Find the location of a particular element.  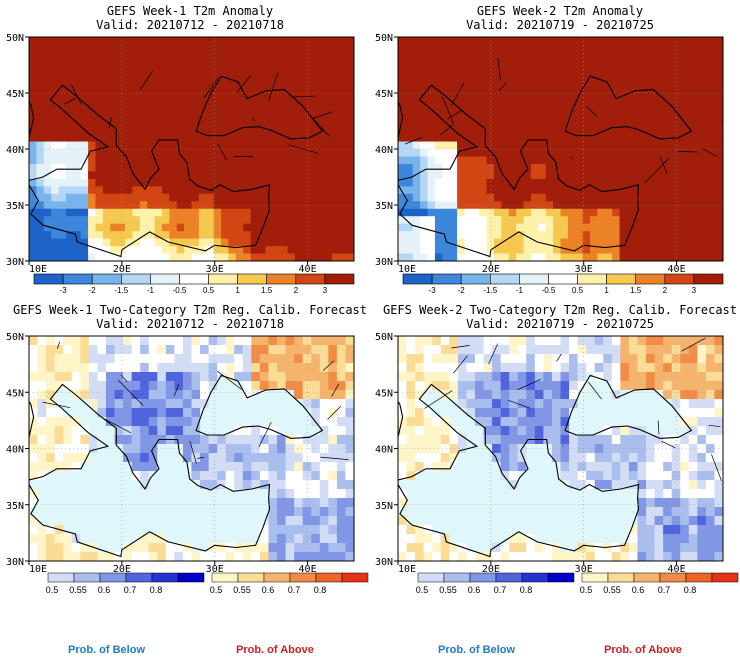

anomaly-legend-week1: -3 -2 -1.5 -1 -0.5 0.5 1 1.5 2 3 is located at coordinates (194, 284).